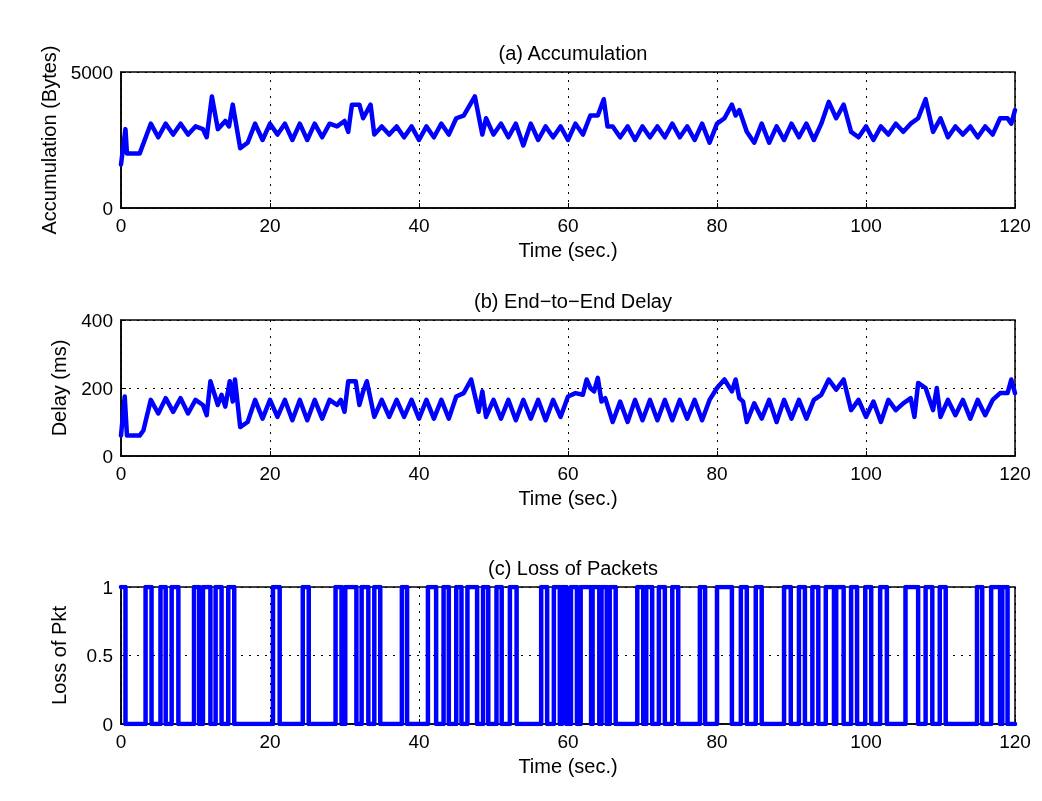  What do you see at coordinates (99, 655) in the screenshot?
I see `y-tick-label: 0.5` at bounding box center [99, 655].